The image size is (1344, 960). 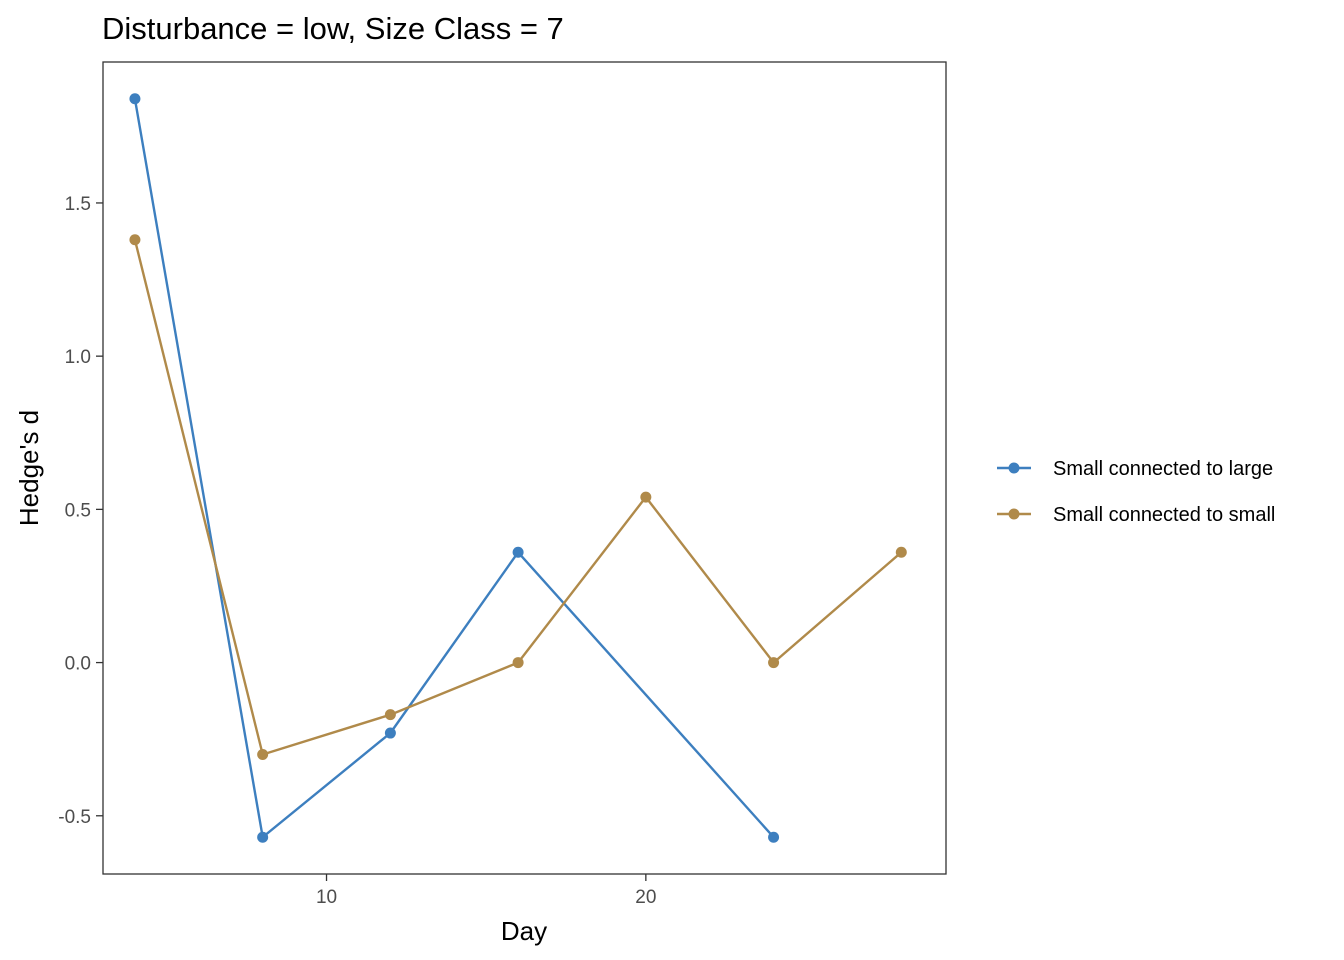 What do you see at coordinates (524, 931) in the screenshot?
I see `x-axis-title: Day` at bounding box center [524, 931].